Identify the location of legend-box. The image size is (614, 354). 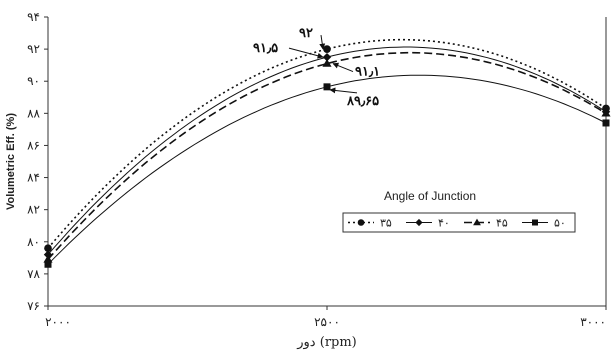
(459, 222).